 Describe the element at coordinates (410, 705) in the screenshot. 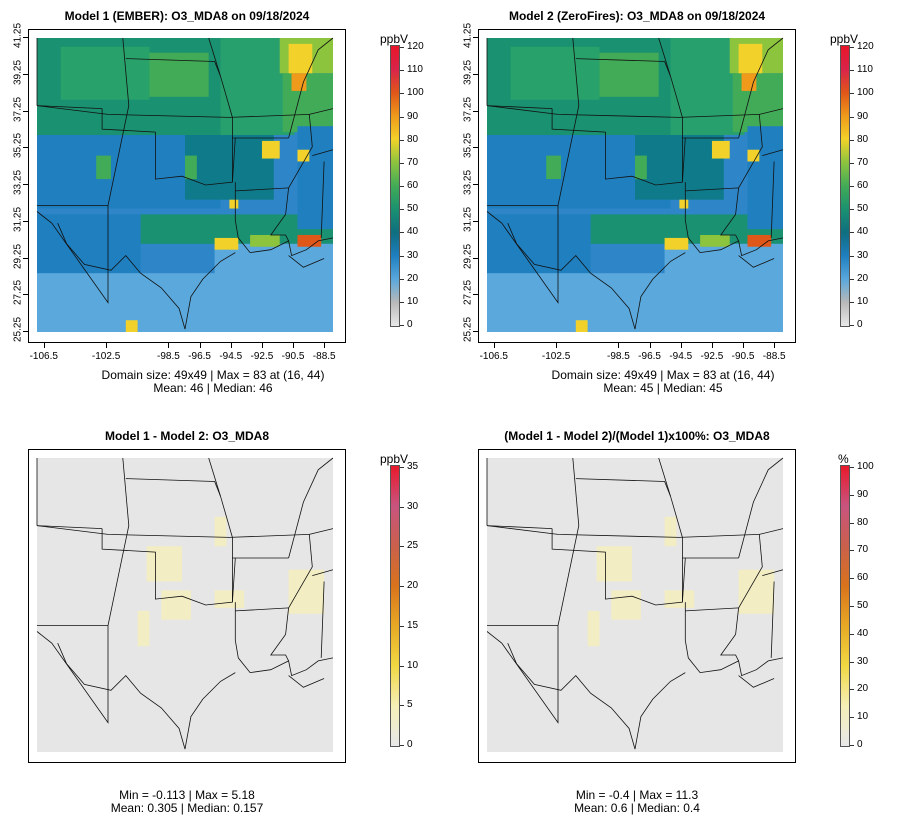

I see `colorbar-label: 5` at that location.